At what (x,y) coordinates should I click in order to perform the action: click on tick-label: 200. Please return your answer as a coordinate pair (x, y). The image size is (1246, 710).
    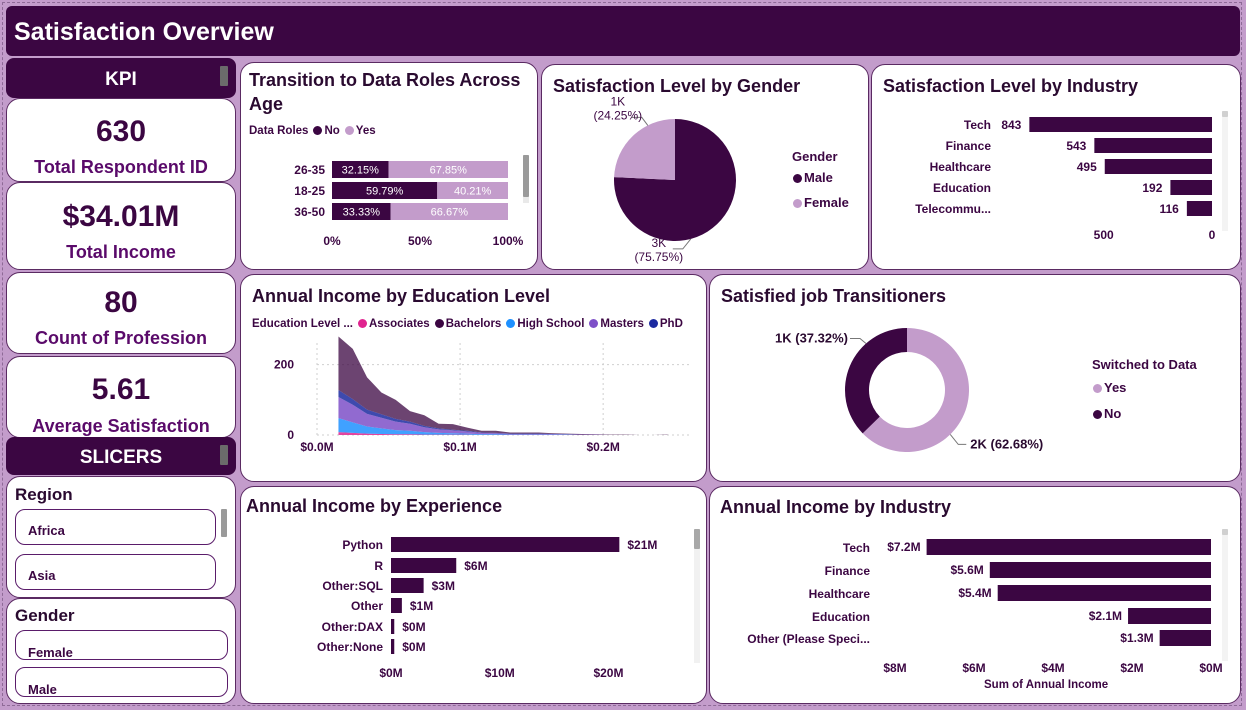
    Looking at the image, I should click on (284, 365).